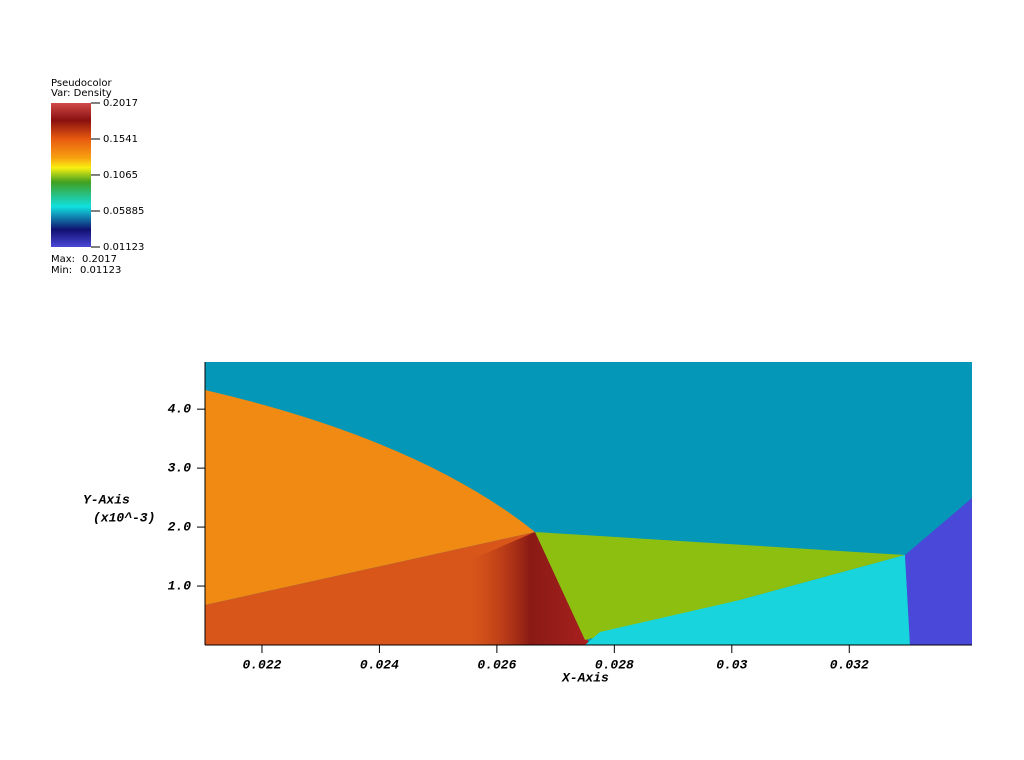 The height and width of the screenshot is (760, 1024). What do you see at coordinates (120, 175) in the screenshot?
I see `colorbar-tick-label: 0.1065` at bounding box center [120, 175].